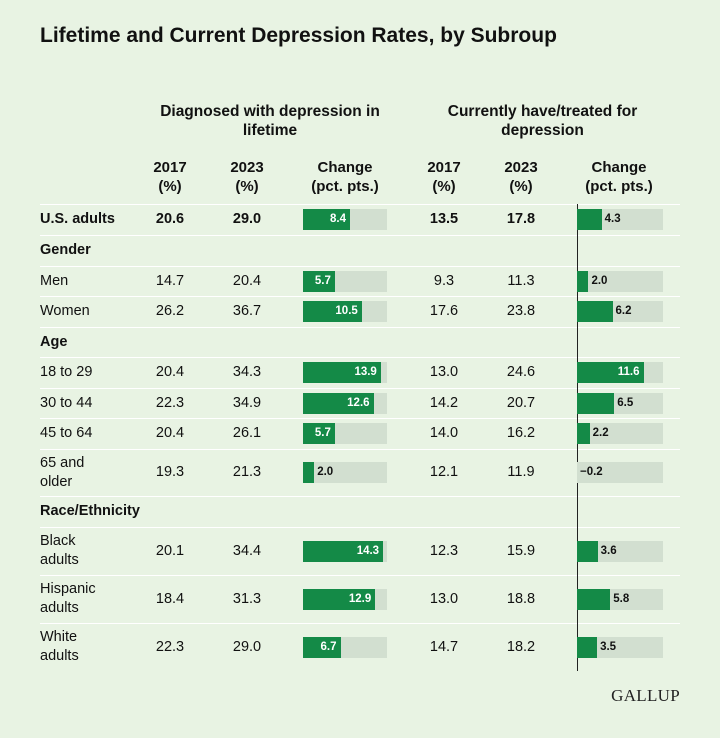  Describe the element at coordinates (270, 121) in the screenshot. I see `group-header-lifetime: Diagnosed with depression in lifetime` at that location.